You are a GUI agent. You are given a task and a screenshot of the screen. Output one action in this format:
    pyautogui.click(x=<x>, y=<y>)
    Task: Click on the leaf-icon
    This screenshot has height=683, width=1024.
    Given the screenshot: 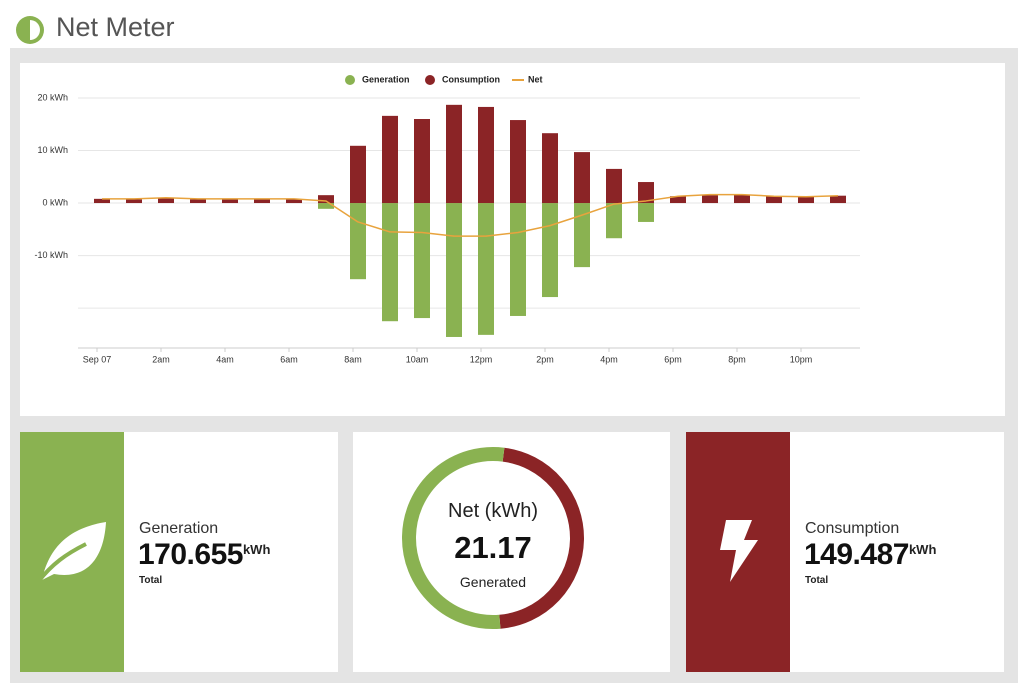 What is the action you would take?
    pyautogui.click(x=71, y=553)
    